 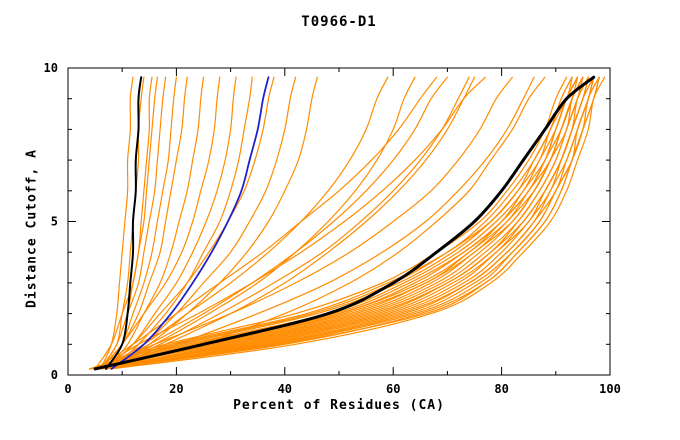 I want to click on x-tick-label: 100, so click(x=610, y=389).